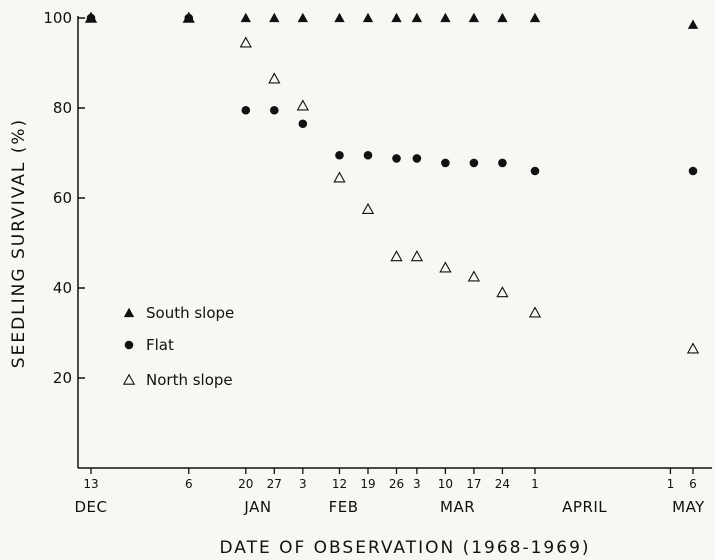 This screenshot has width=715, height=560. What do you see at coordinates (584, 507) in the screenshot?
I see `month-label: APRIL` at bounding box center [584, 507].